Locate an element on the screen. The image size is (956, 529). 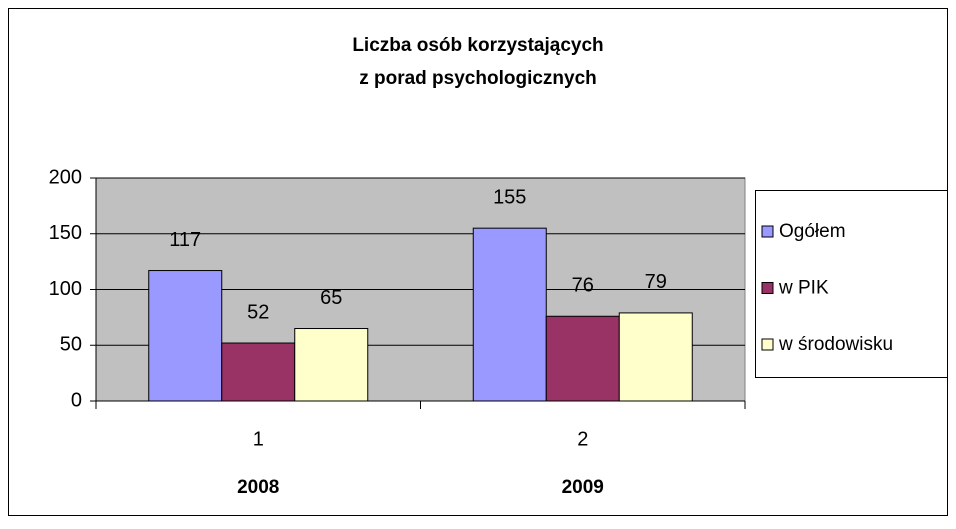
legend-label: w PIK is located at coordinates (803, 288).